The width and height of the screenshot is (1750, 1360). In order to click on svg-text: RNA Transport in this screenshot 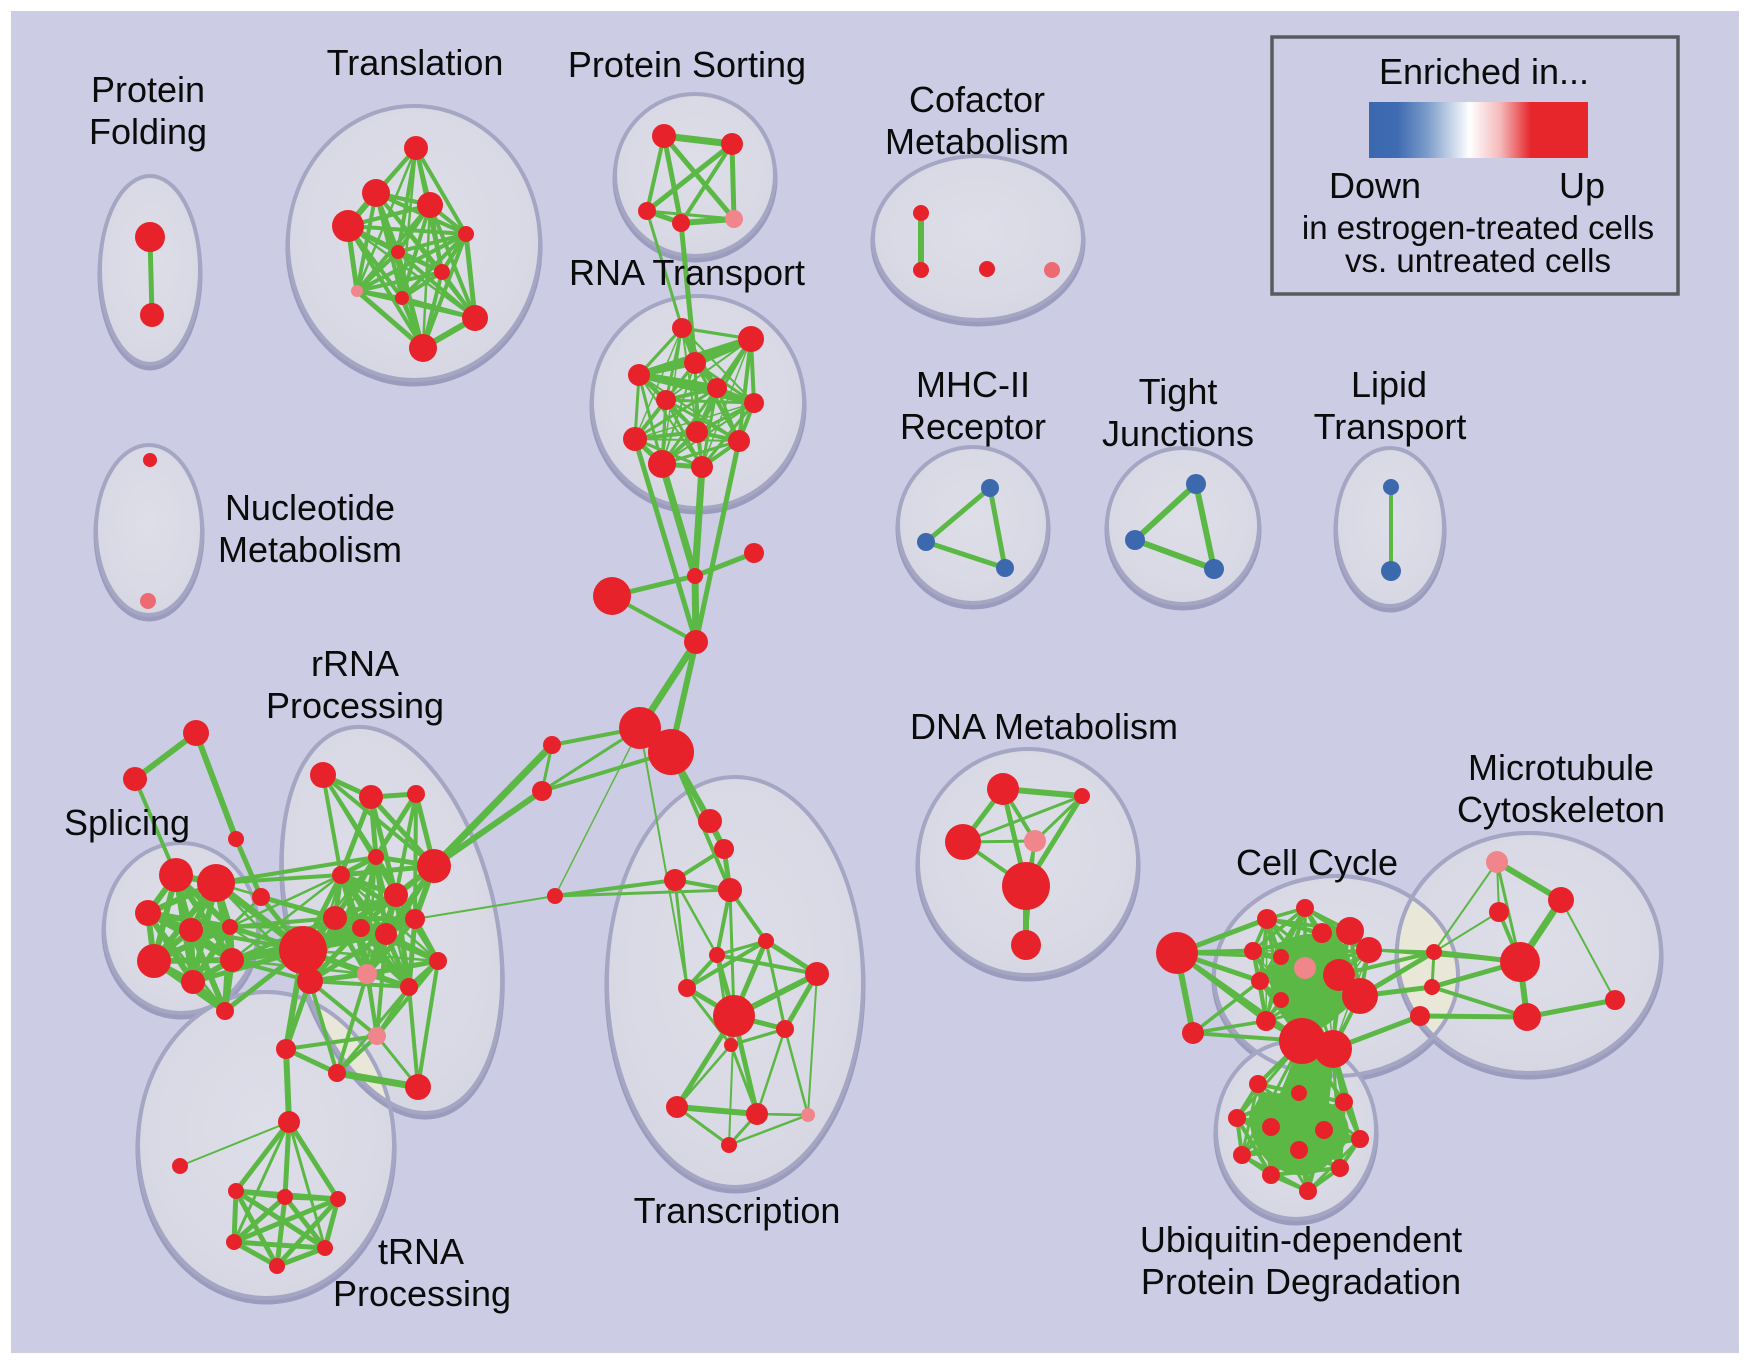, I will do `click(687, 272)`.